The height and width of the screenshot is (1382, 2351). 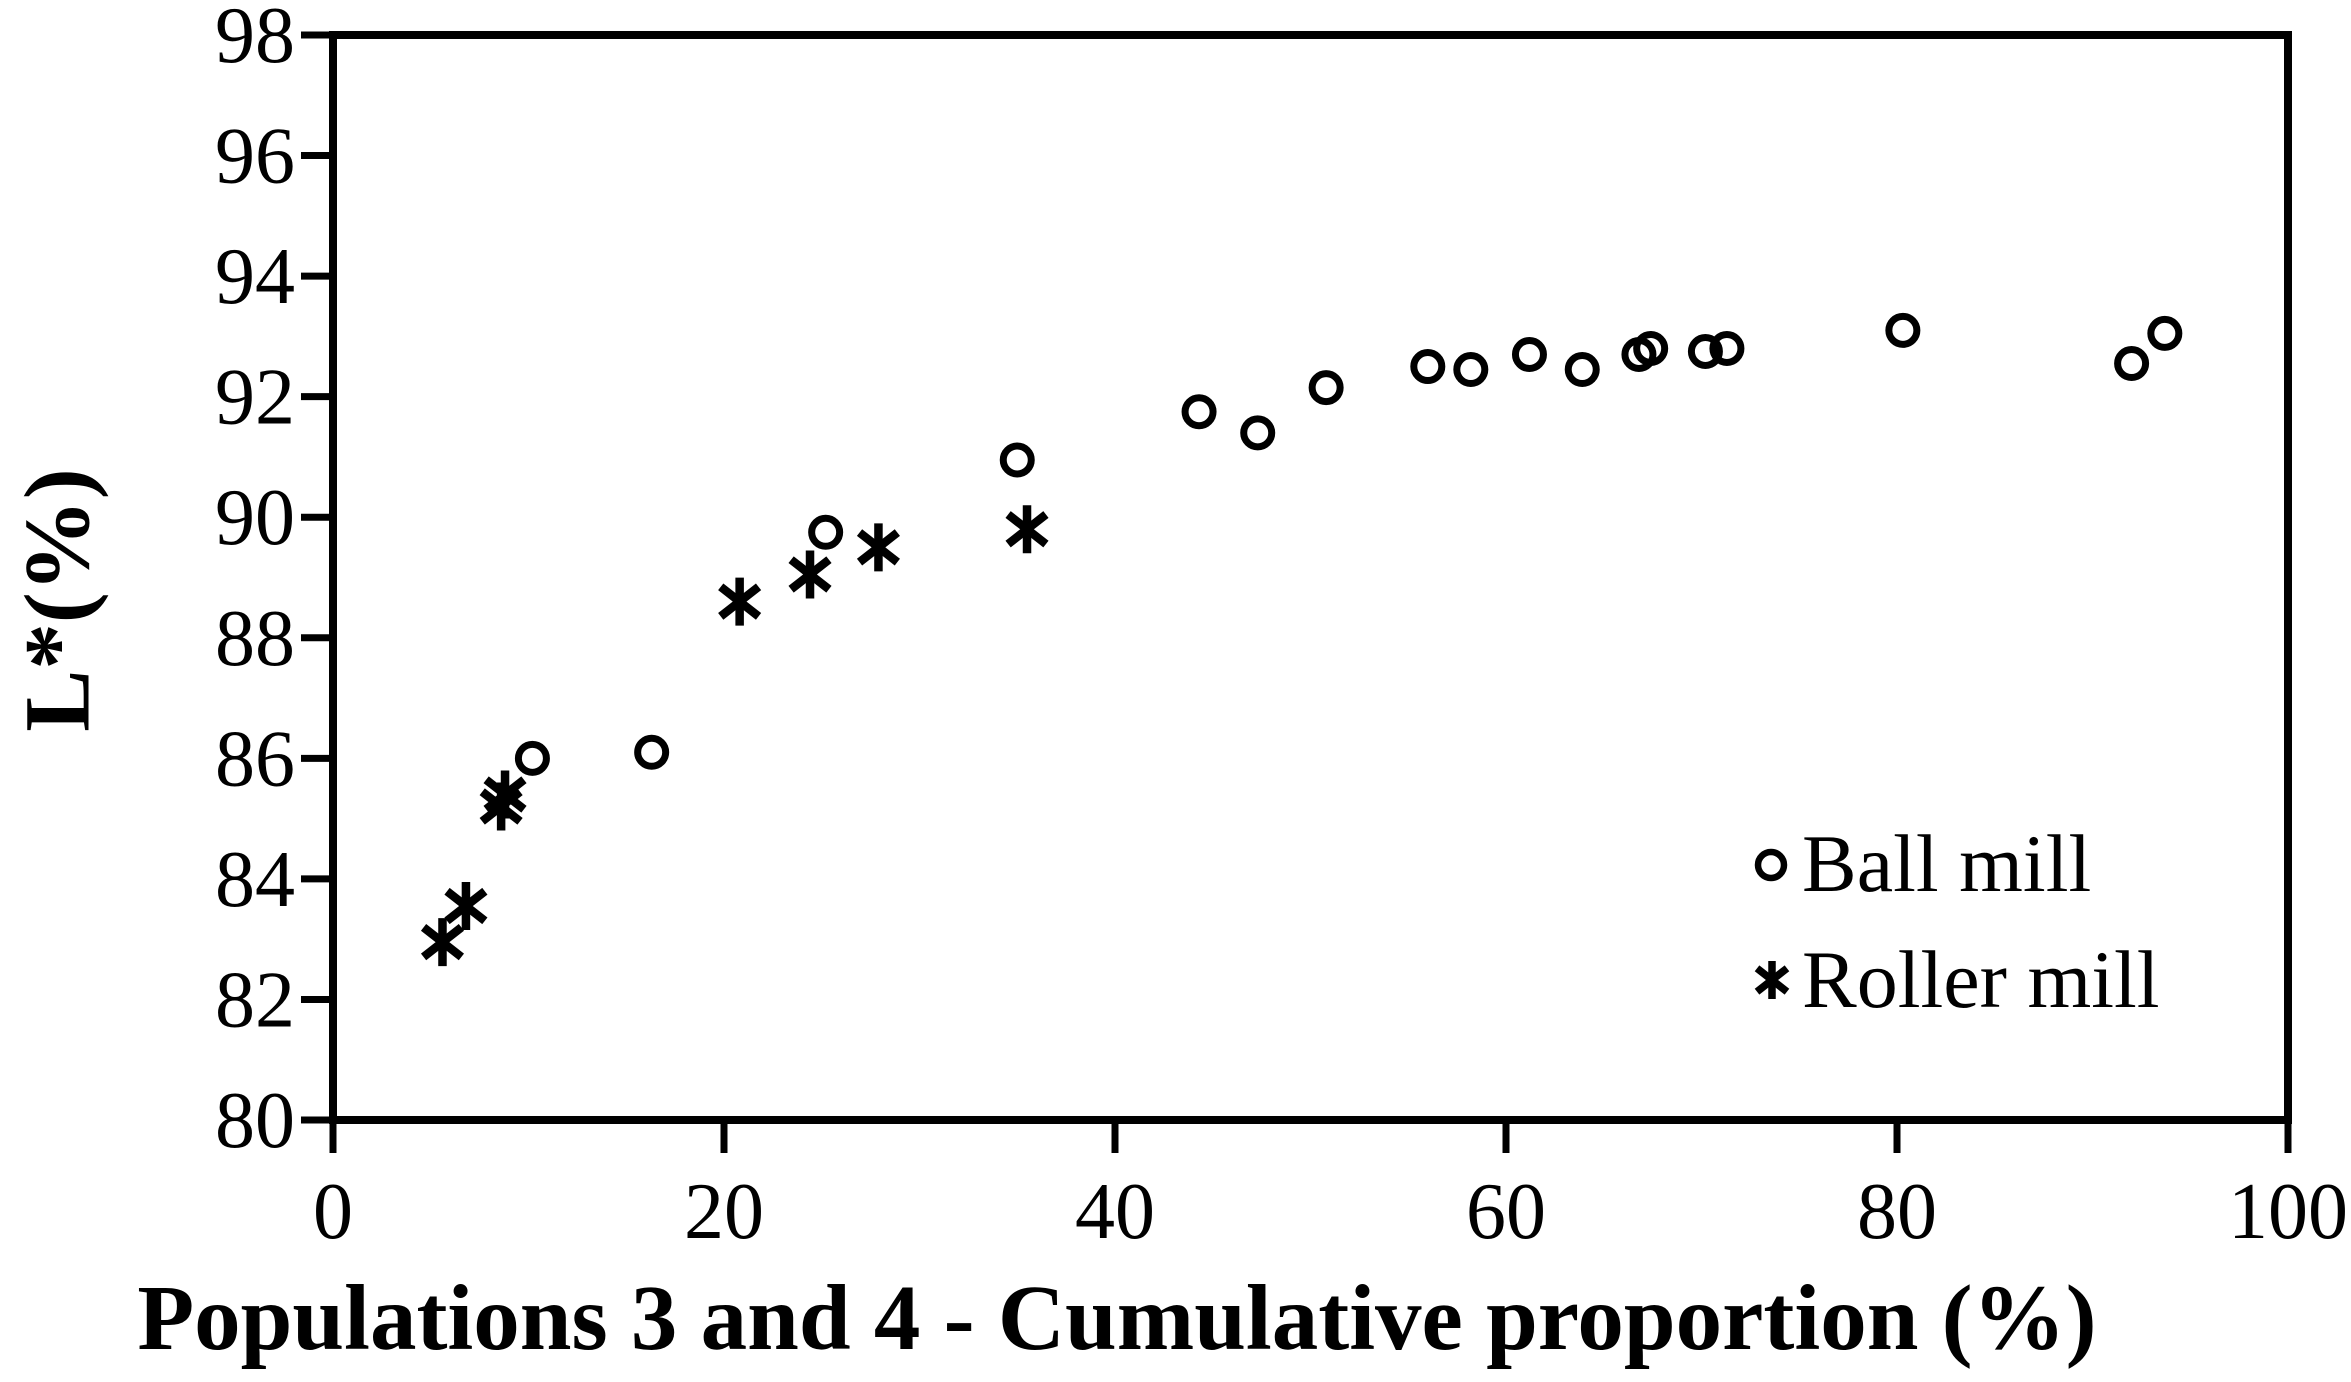 I want to click on legend-label-ball-mill: Ball mill, so click(x=1947, y=863).